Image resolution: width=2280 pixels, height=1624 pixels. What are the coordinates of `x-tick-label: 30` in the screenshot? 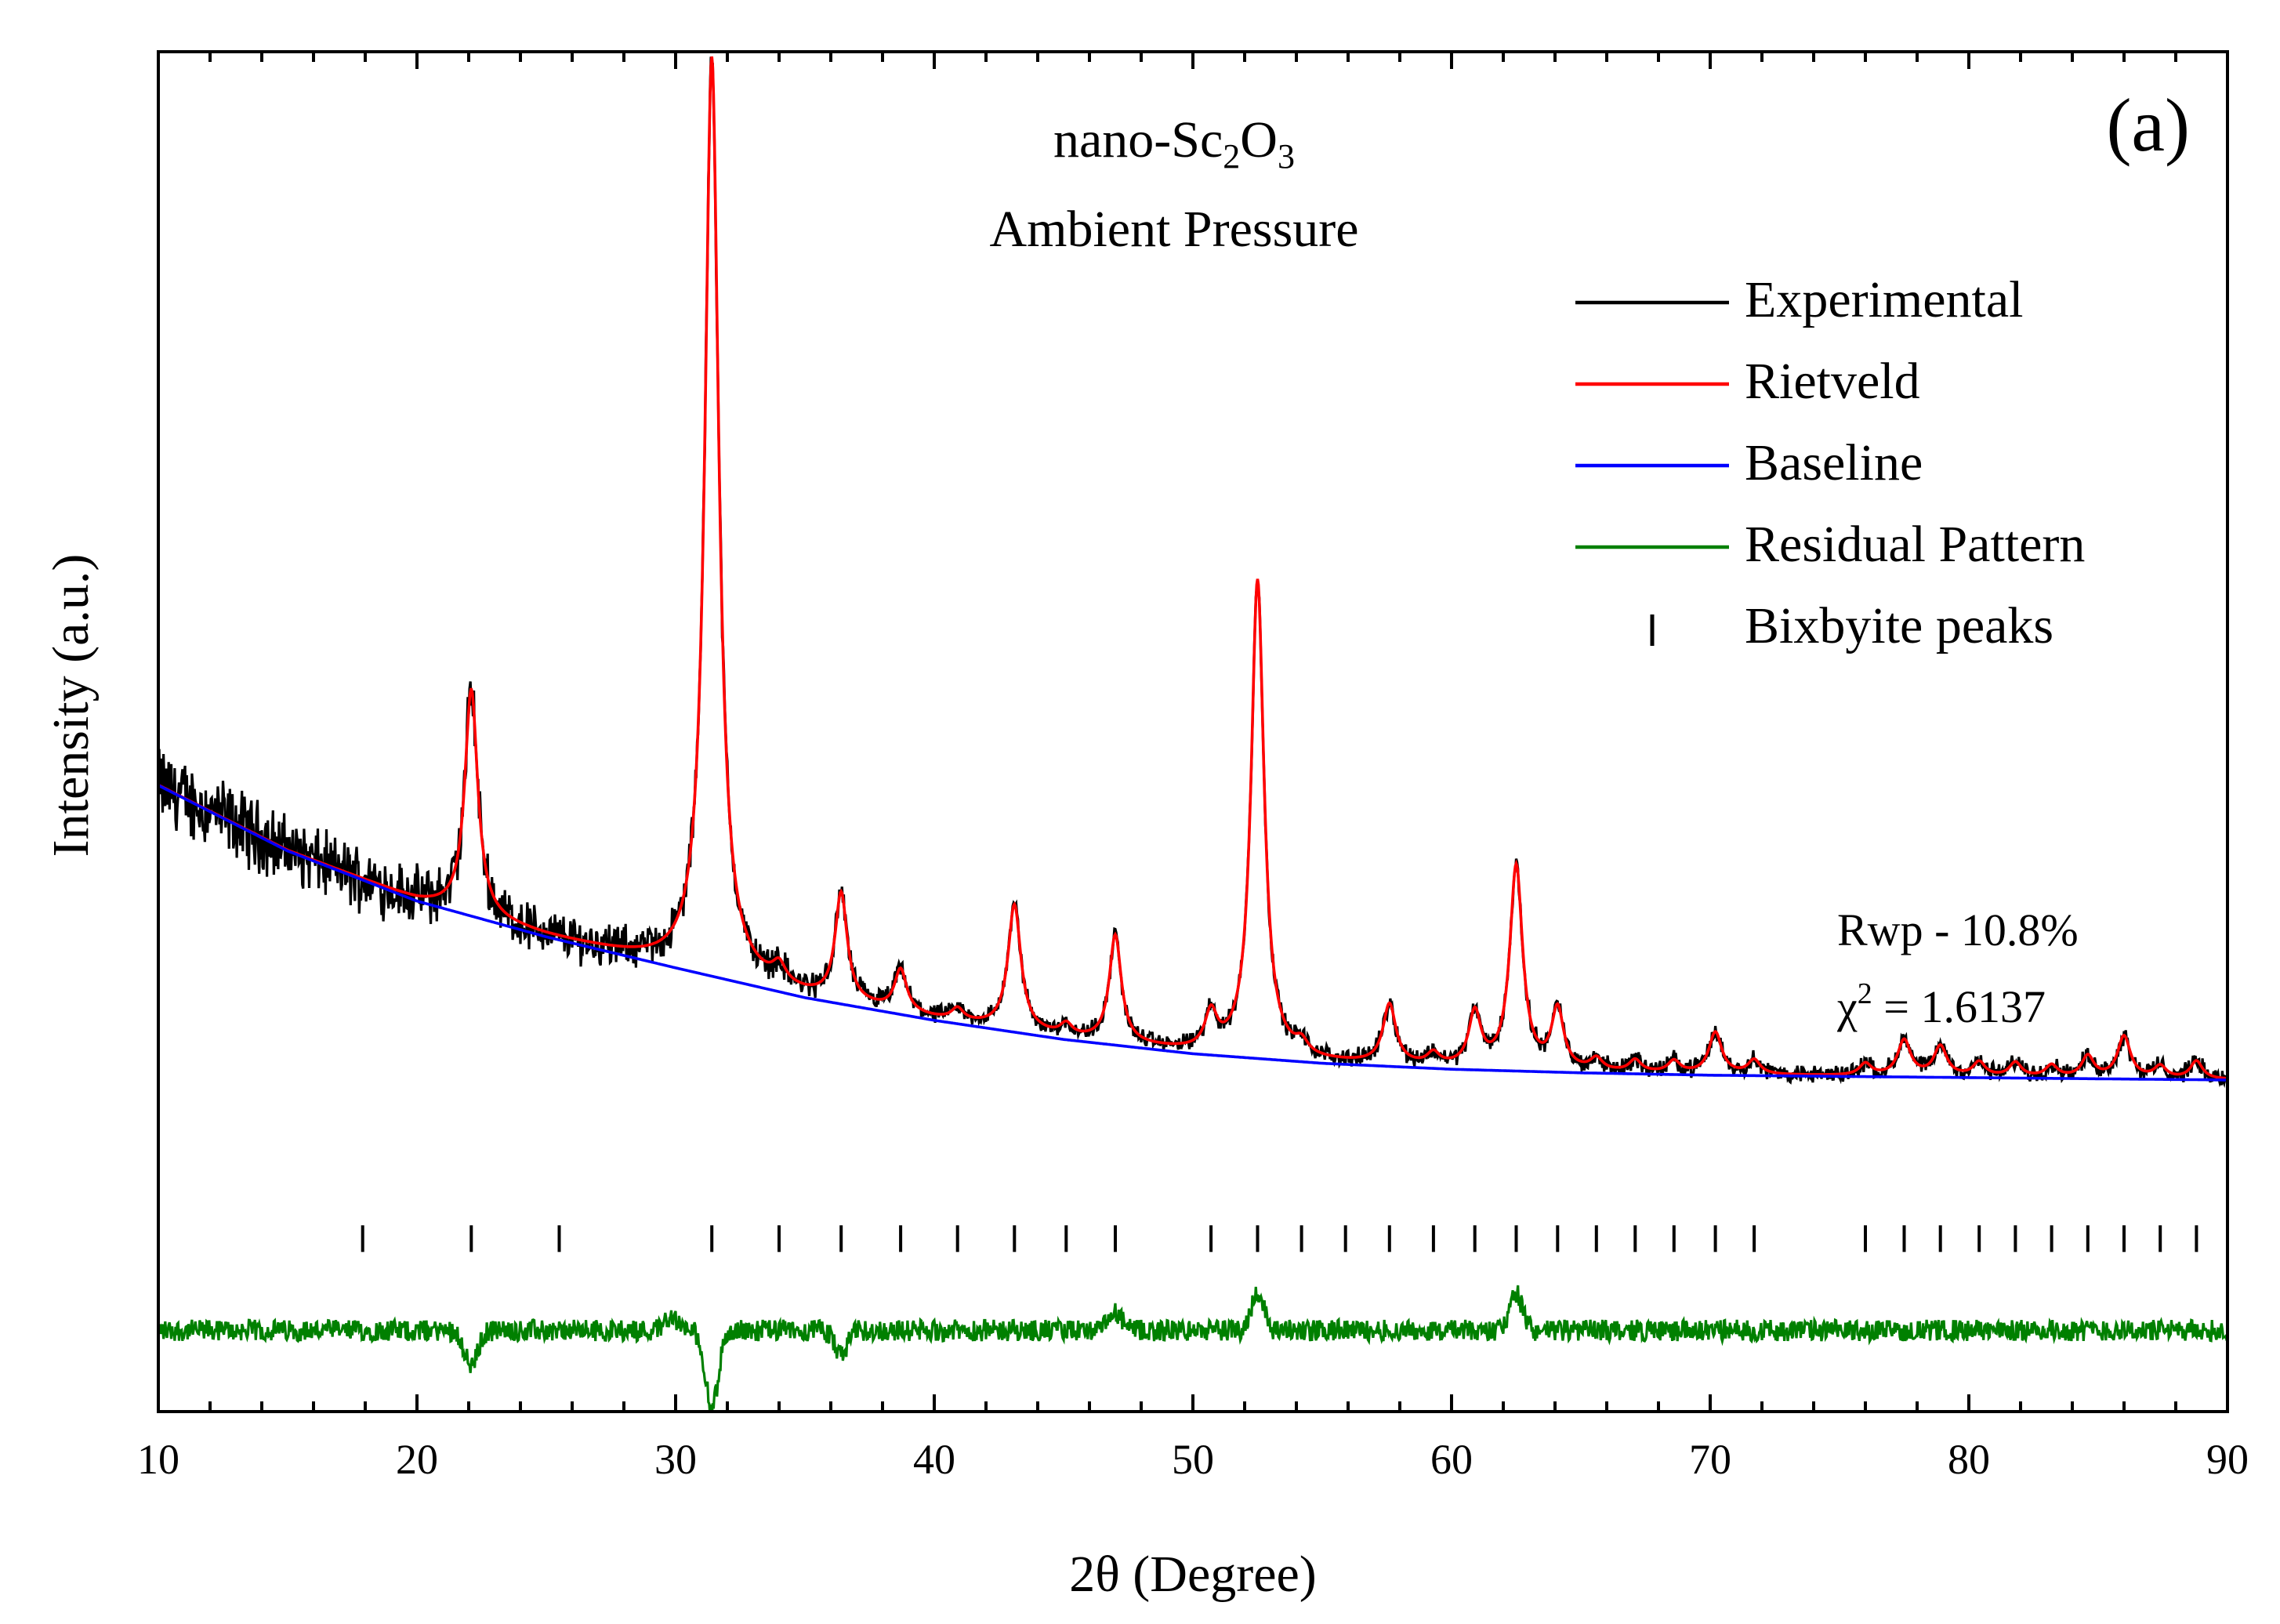 It's located at (676, 1459).